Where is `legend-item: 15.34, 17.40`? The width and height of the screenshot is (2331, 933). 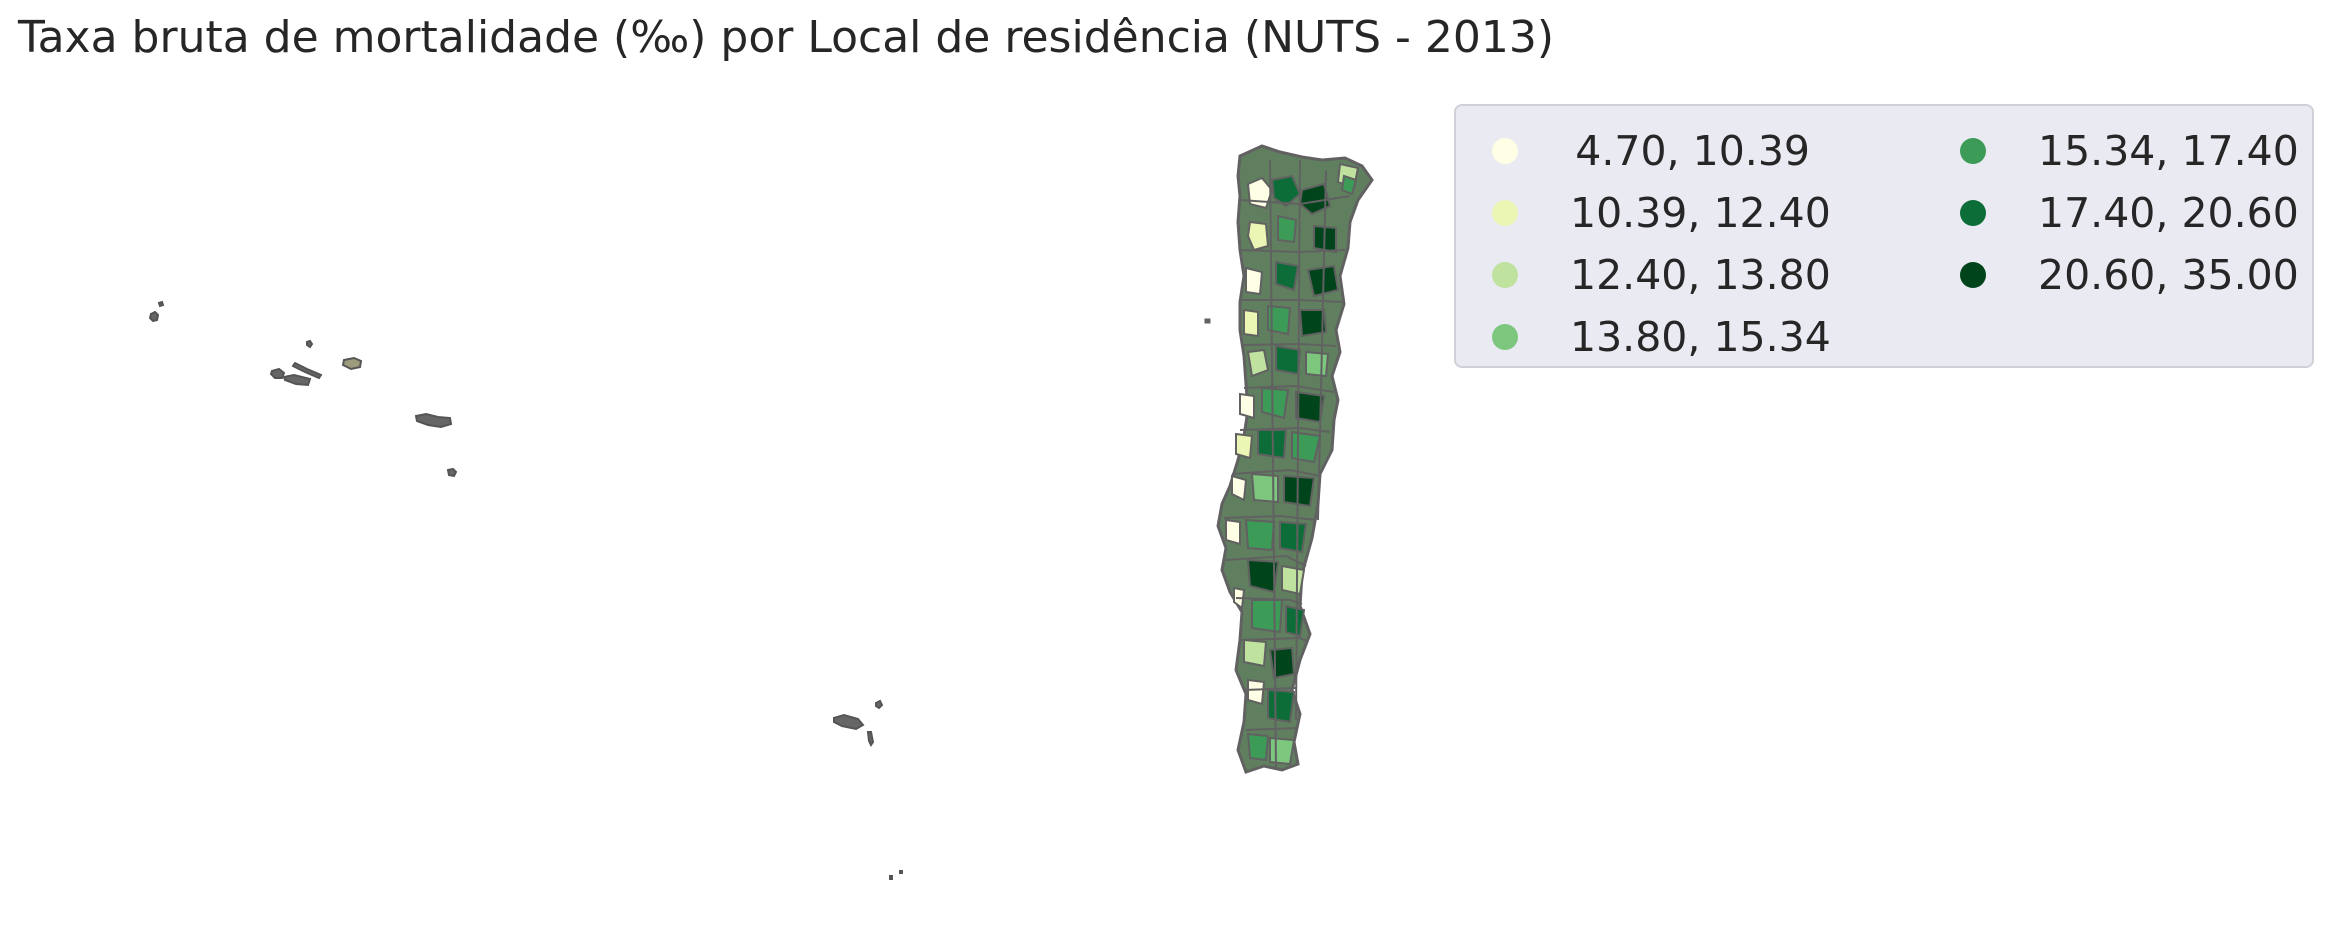 legend-item: 15.34, 17.40 is located at coordinates (2129, 151).